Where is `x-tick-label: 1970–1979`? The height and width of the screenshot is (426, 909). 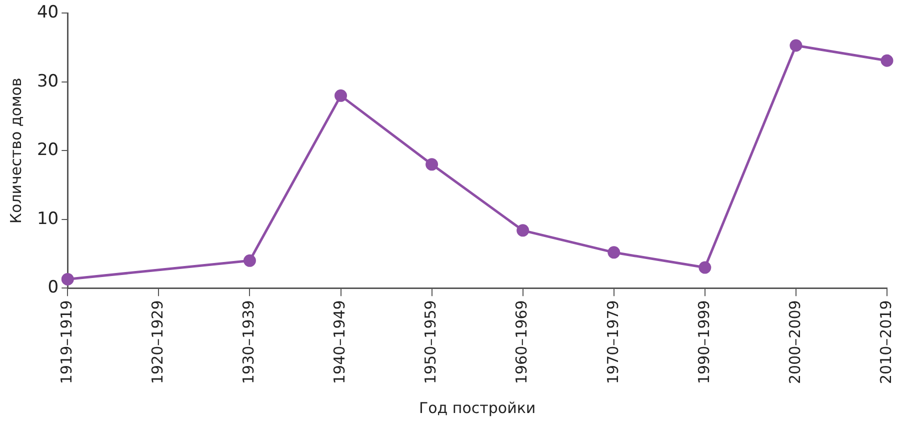
x-tick-label: 1970–1979 is located at coordinates (613, 342).